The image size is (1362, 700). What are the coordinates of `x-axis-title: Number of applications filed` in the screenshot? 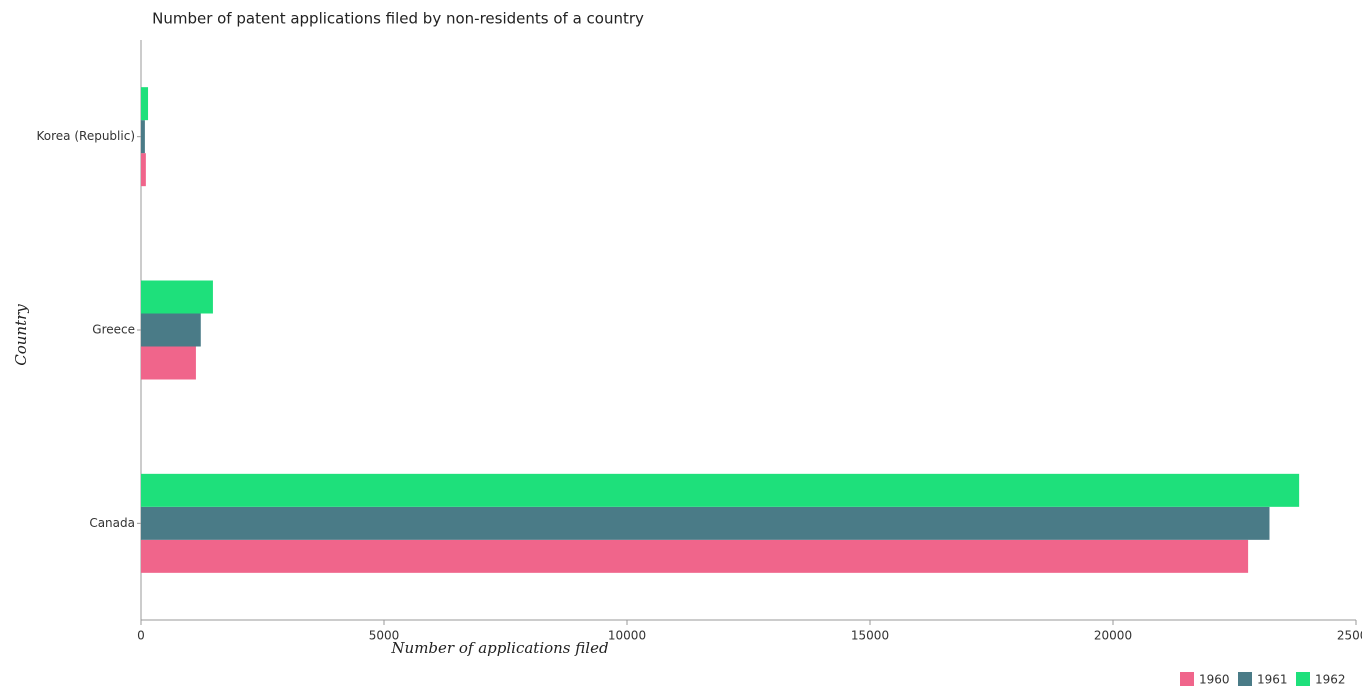 It's located at (499, 648).